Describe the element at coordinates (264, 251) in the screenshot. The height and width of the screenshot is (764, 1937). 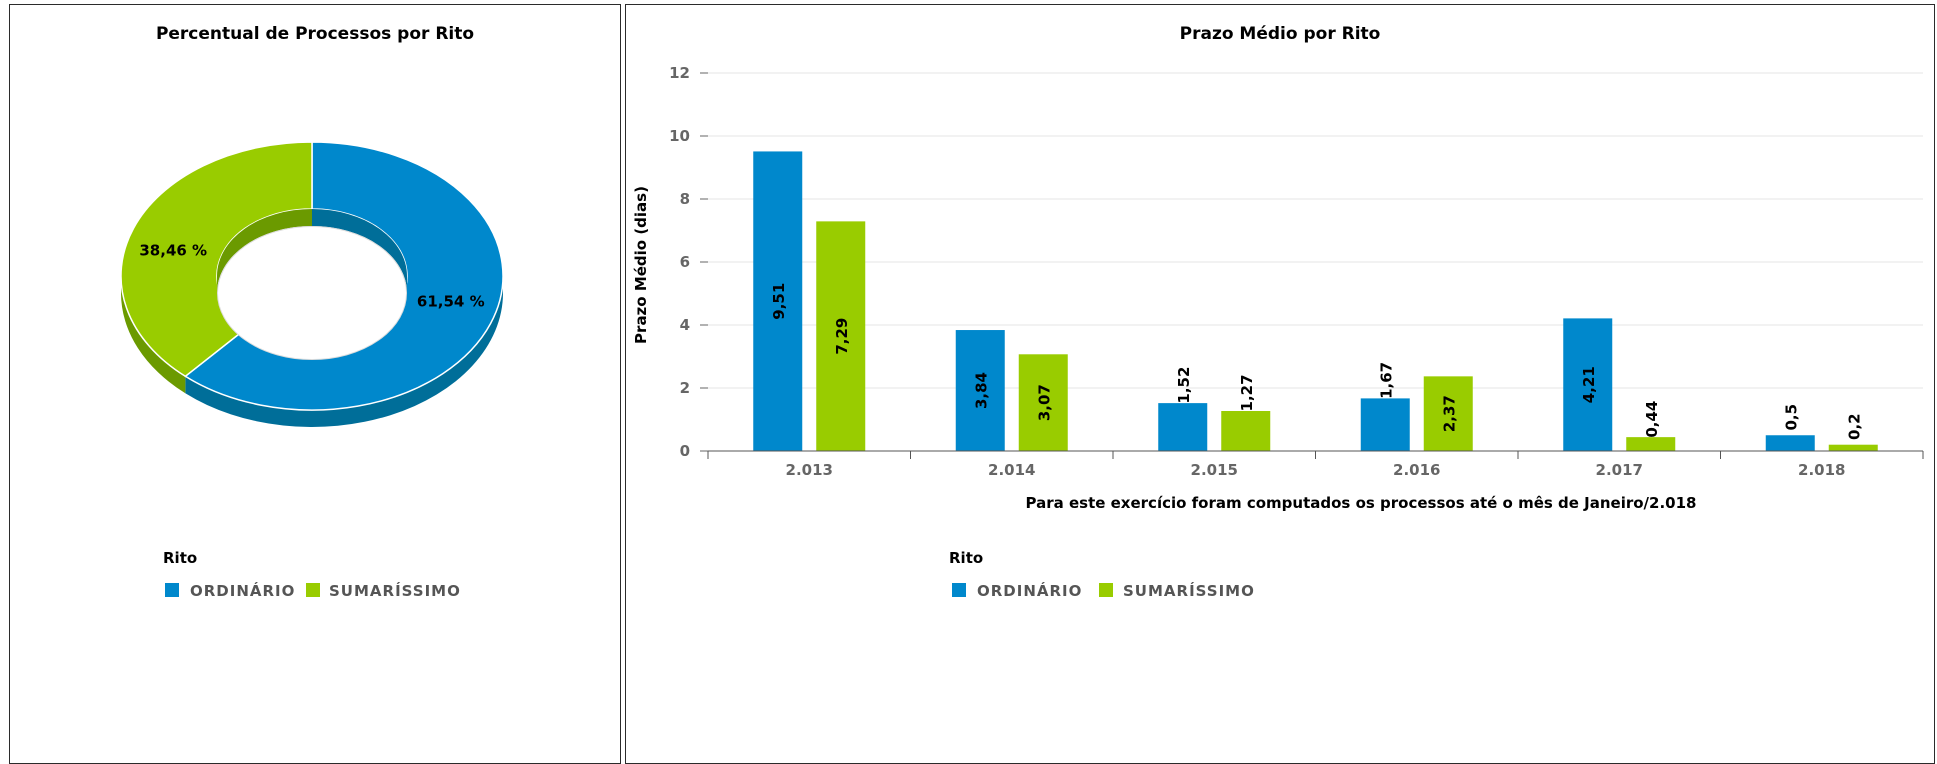
I see `pie-hole-wall-sumarissimo` at that location.